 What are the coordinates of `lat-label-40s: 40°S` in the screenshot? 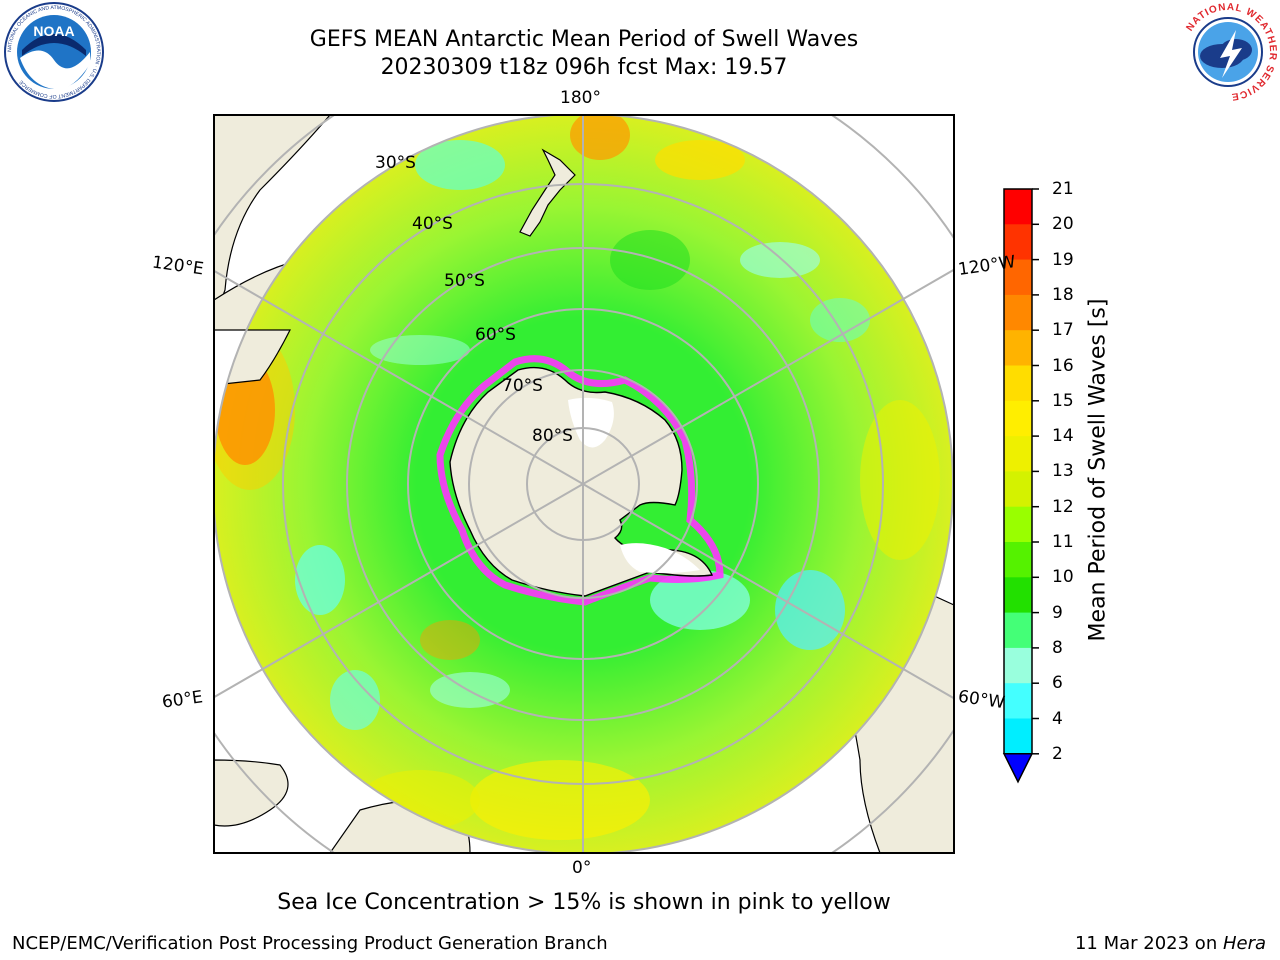 It's located at (432, 224).